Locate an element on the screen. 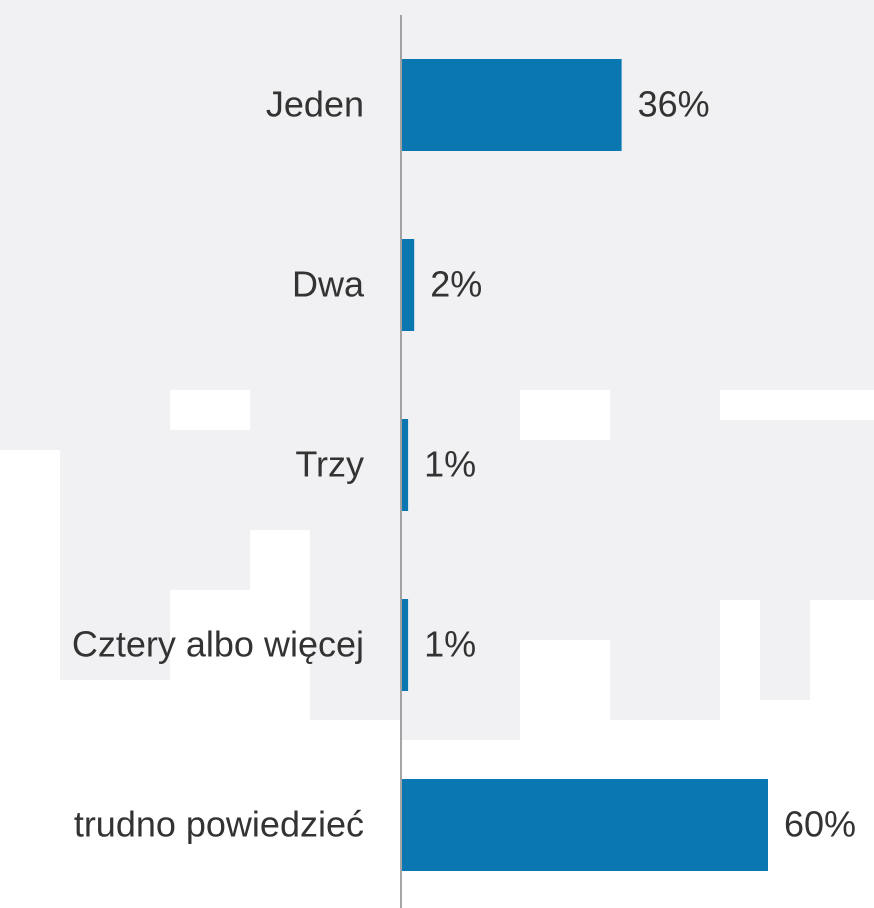 Image resolution: width=874 pixels, height=908 pixels. category-label: trudno powiedzieć is located at coordinates (219, 824).